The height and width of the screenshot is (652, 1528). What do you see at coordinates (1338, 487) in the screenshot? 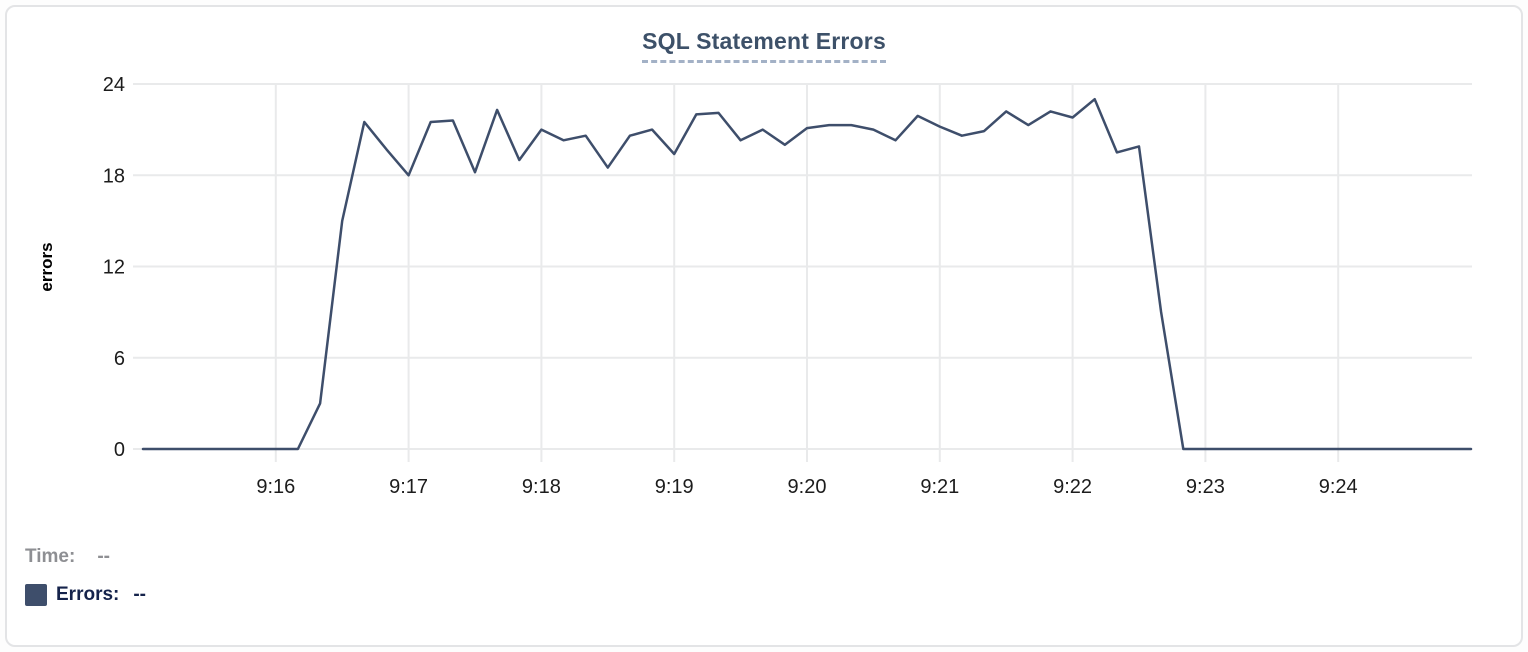
I see `x-tick-label: 9:24` at bounding box center [1338, 487].